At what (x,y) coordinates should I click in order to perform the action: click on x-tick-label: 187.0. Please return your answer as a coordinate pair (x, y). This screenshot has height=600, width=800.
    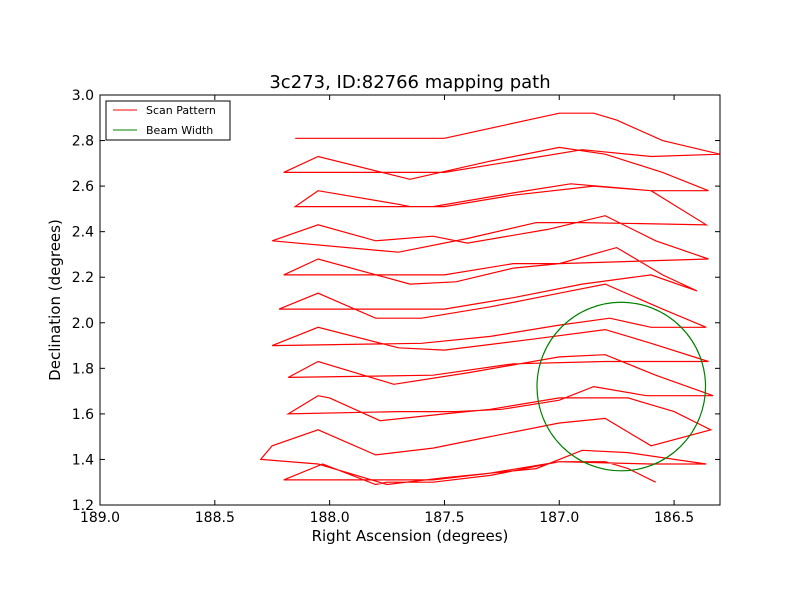
    Looking at the image, I should click on (559, 518).